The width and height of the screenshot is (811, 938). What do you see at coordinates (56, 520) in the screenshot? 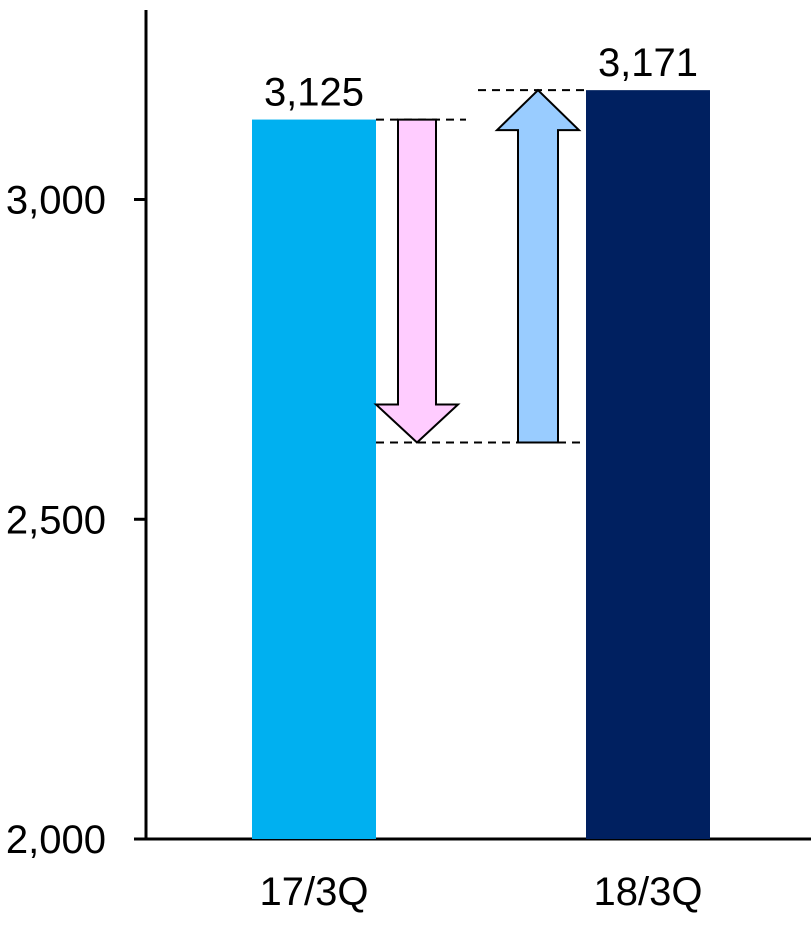
I see `y-tick-label: 2,500` at bounding box center [56, 520].